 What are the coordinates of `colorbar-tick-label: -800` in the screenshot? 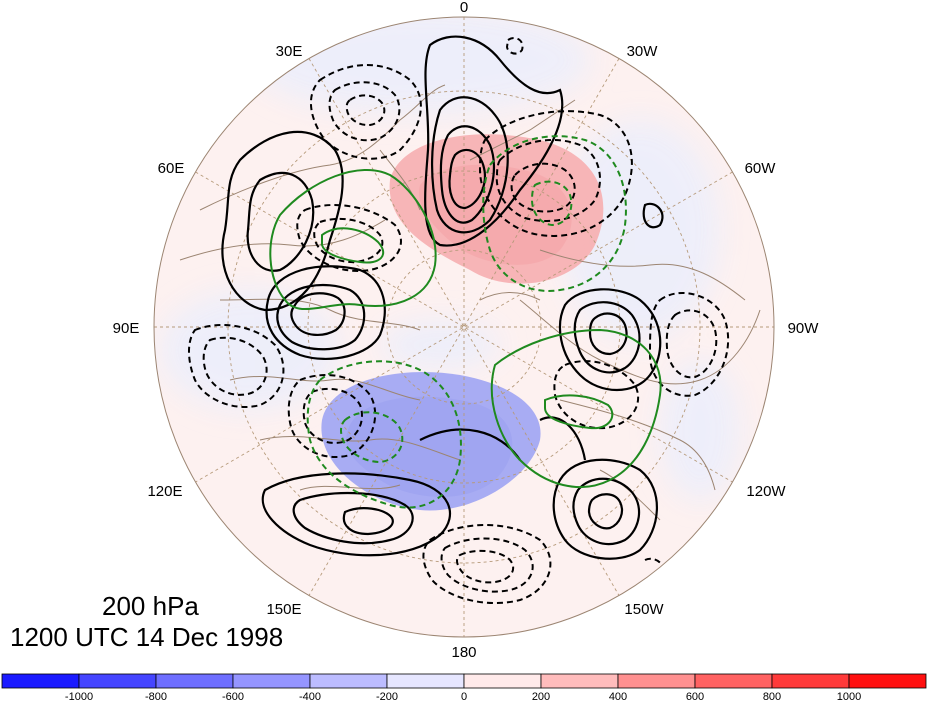 It's located at (156, 696).